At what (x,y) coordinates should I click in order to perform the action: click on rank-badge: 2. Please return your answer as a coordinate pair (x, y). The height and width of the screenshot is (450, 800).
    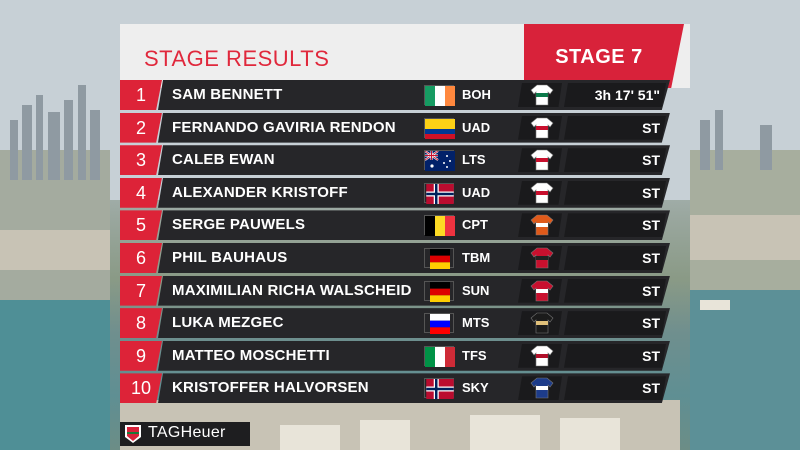
    Looking at the image, I should click on (141, 127).